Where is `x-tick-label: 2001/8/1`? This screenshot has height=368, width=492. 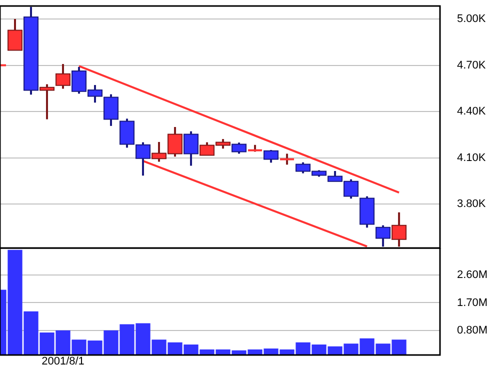
x-tick-label: 2001/8/1 is located at coordinates (63, 362).